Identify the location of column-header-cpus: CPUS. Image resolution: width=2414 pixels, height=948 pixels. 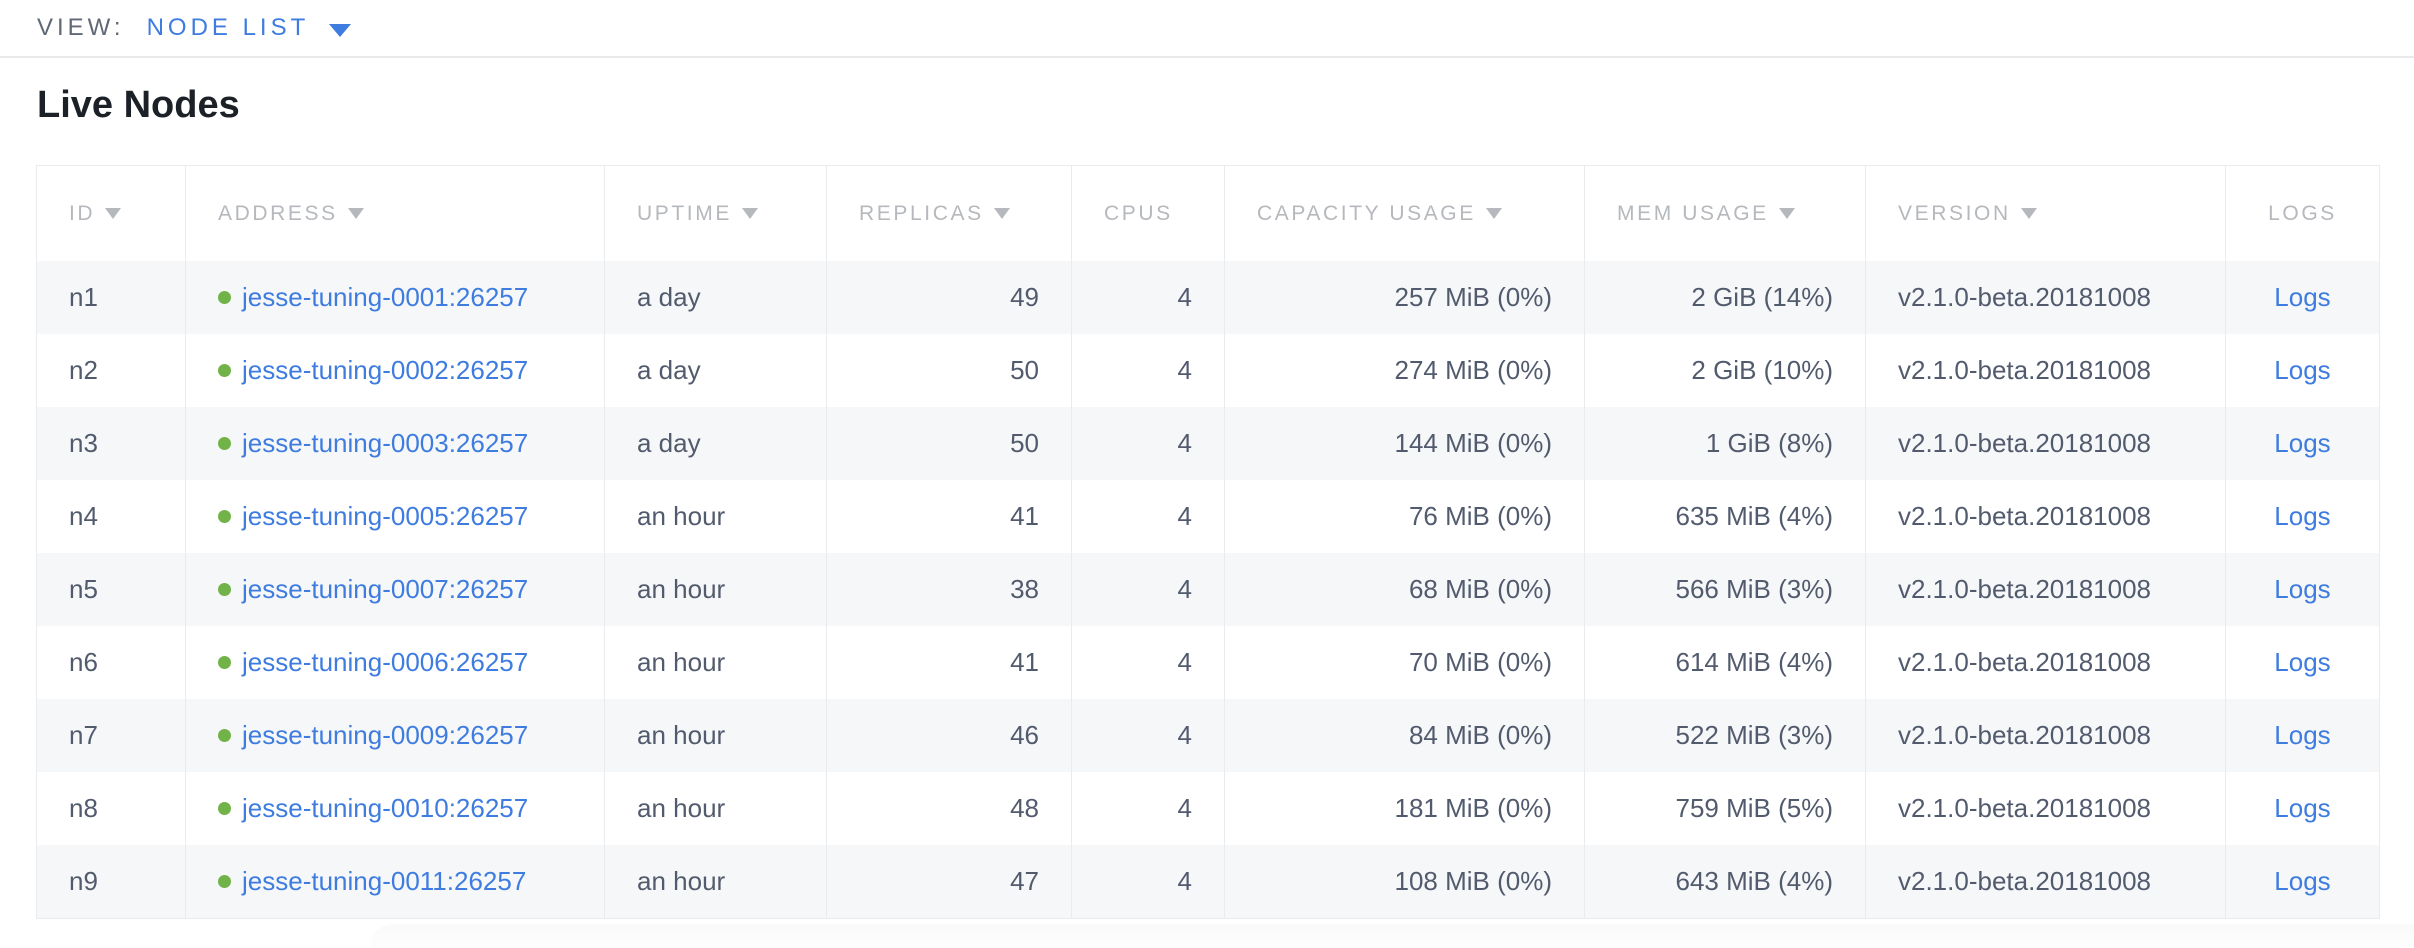
(1148, 213).